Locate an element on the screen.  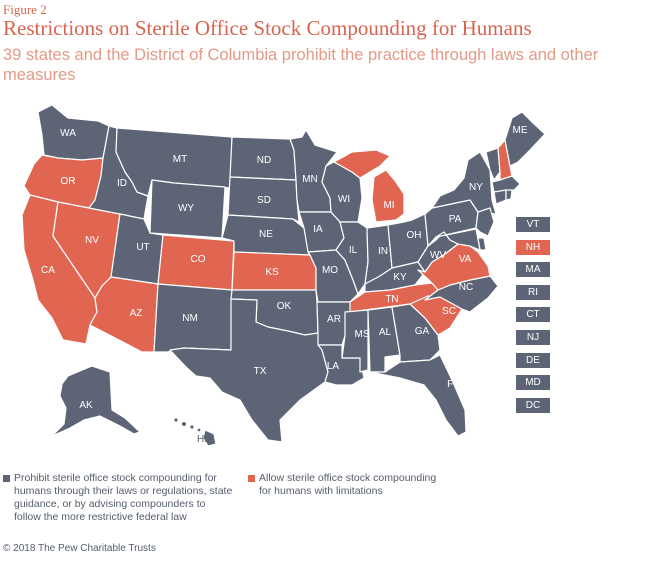
state-box-ma: MA is located at coordinates (533, 270).